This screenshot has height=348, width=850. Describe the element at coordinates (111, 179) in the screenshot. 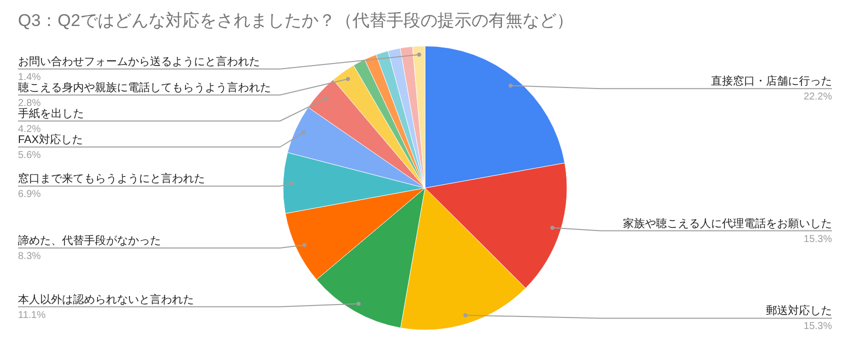

I see `slice-label: 窓口まで来てもらうようにと言われた` at that location.